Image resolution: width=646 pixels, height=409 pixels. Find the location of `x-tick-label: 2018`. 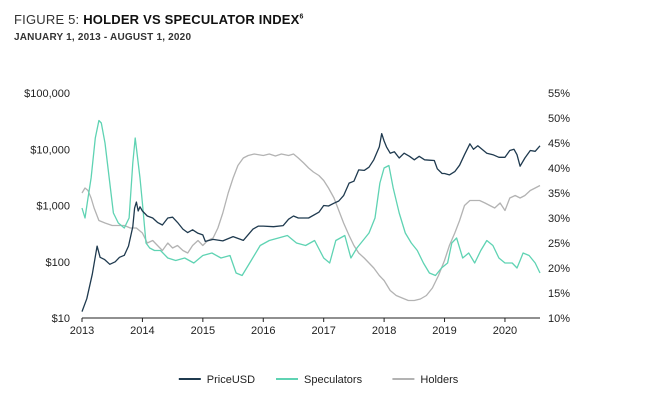

x-tick-label: 2018 is located at coordinates (384, 331).